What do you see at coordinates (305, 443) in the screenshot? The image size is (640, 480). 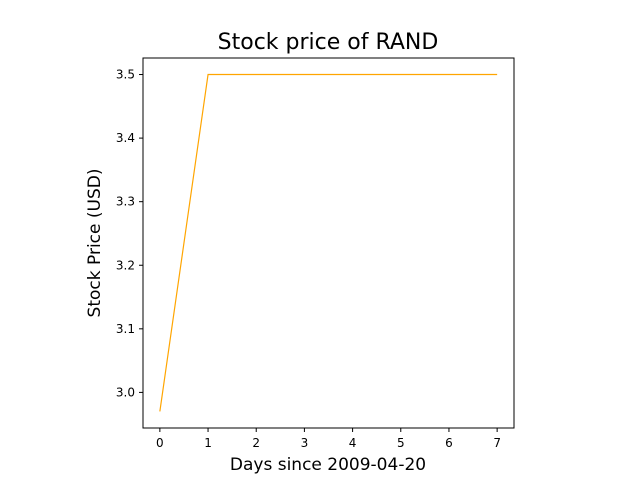 I see `x-tick-label: 3` at bounding box center [305, 443].